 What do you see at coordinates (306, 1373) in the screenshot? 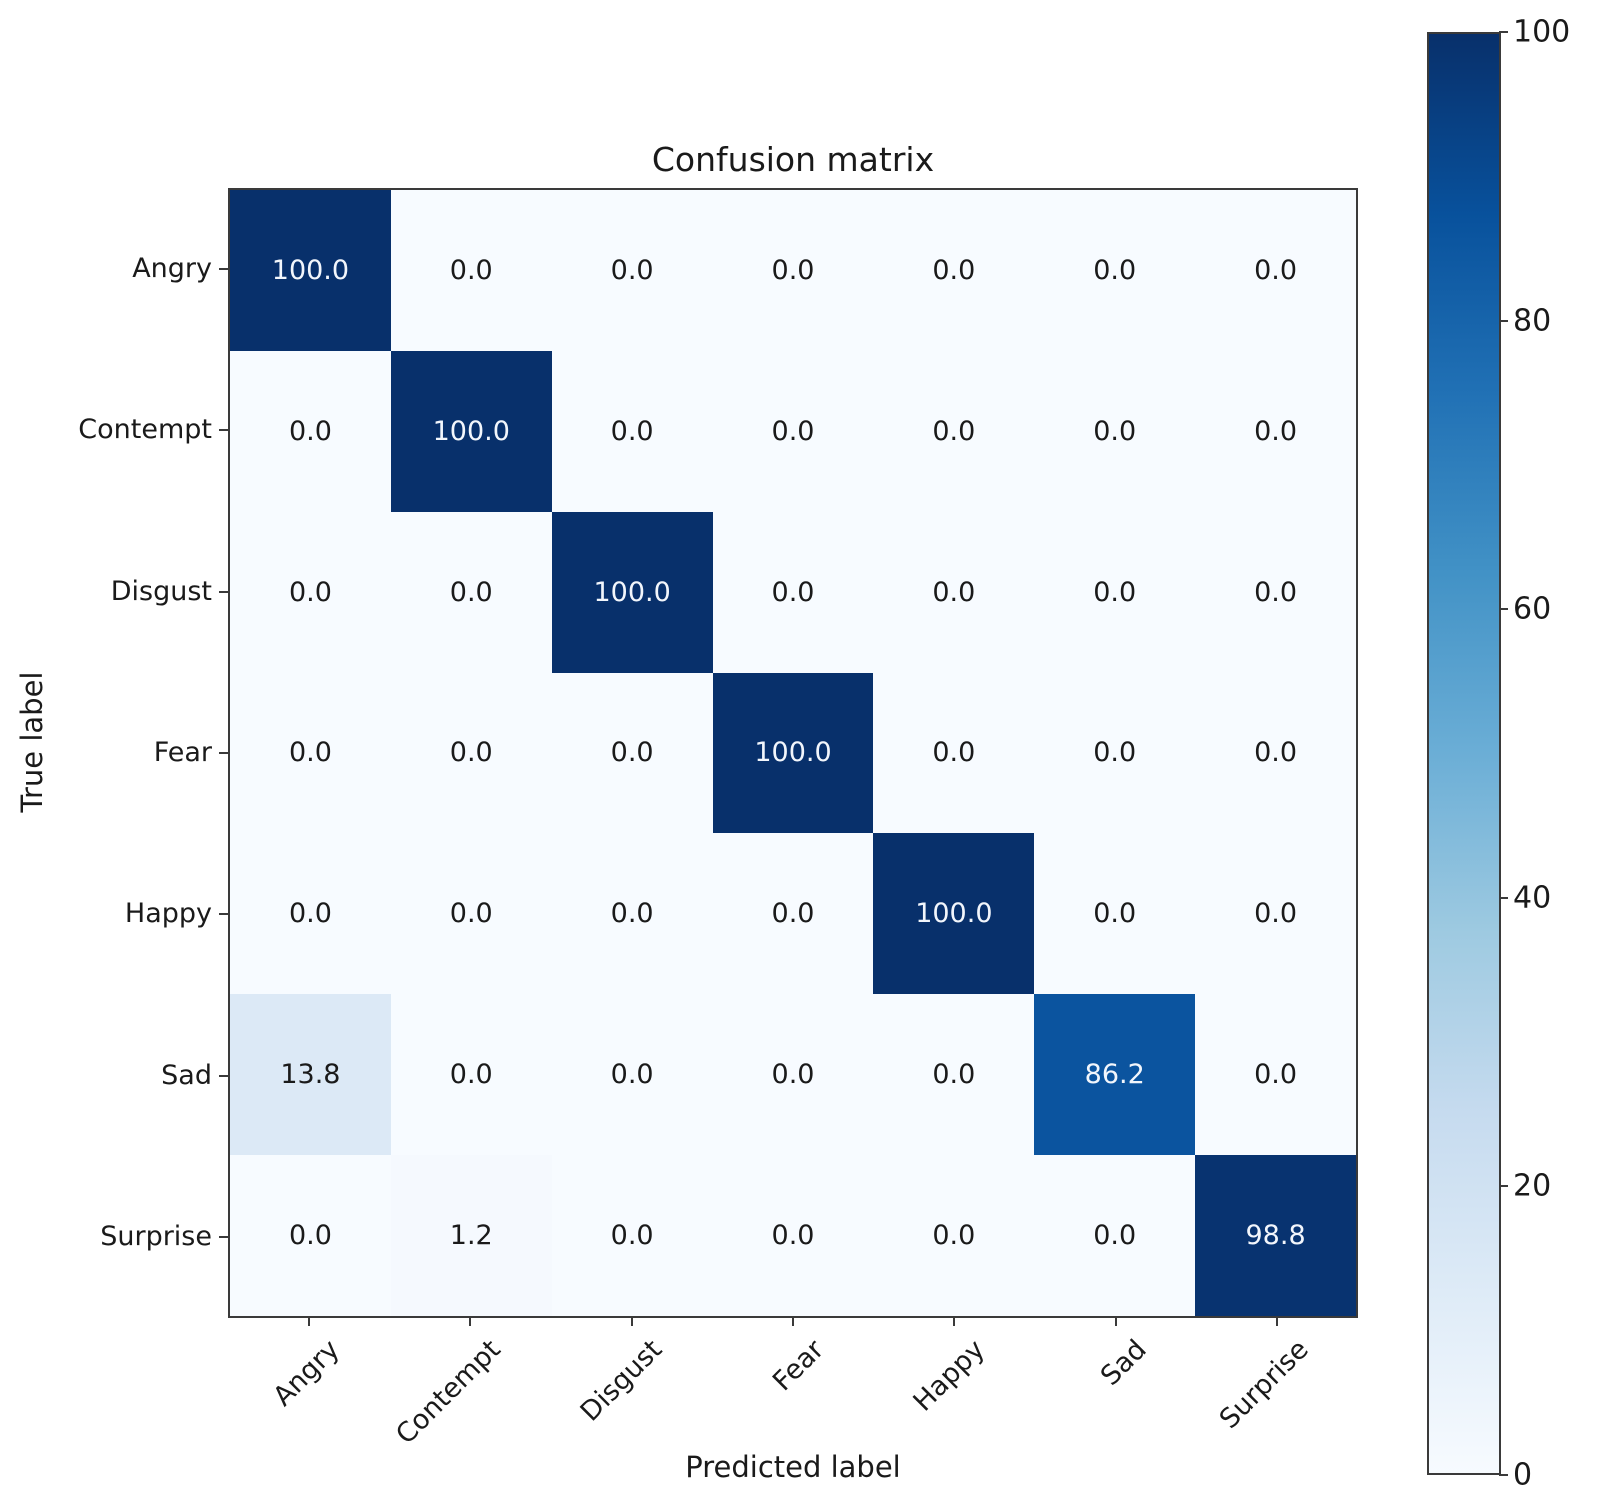
I see `x-tick-label: Angry` at bounding box center [306, 1373].